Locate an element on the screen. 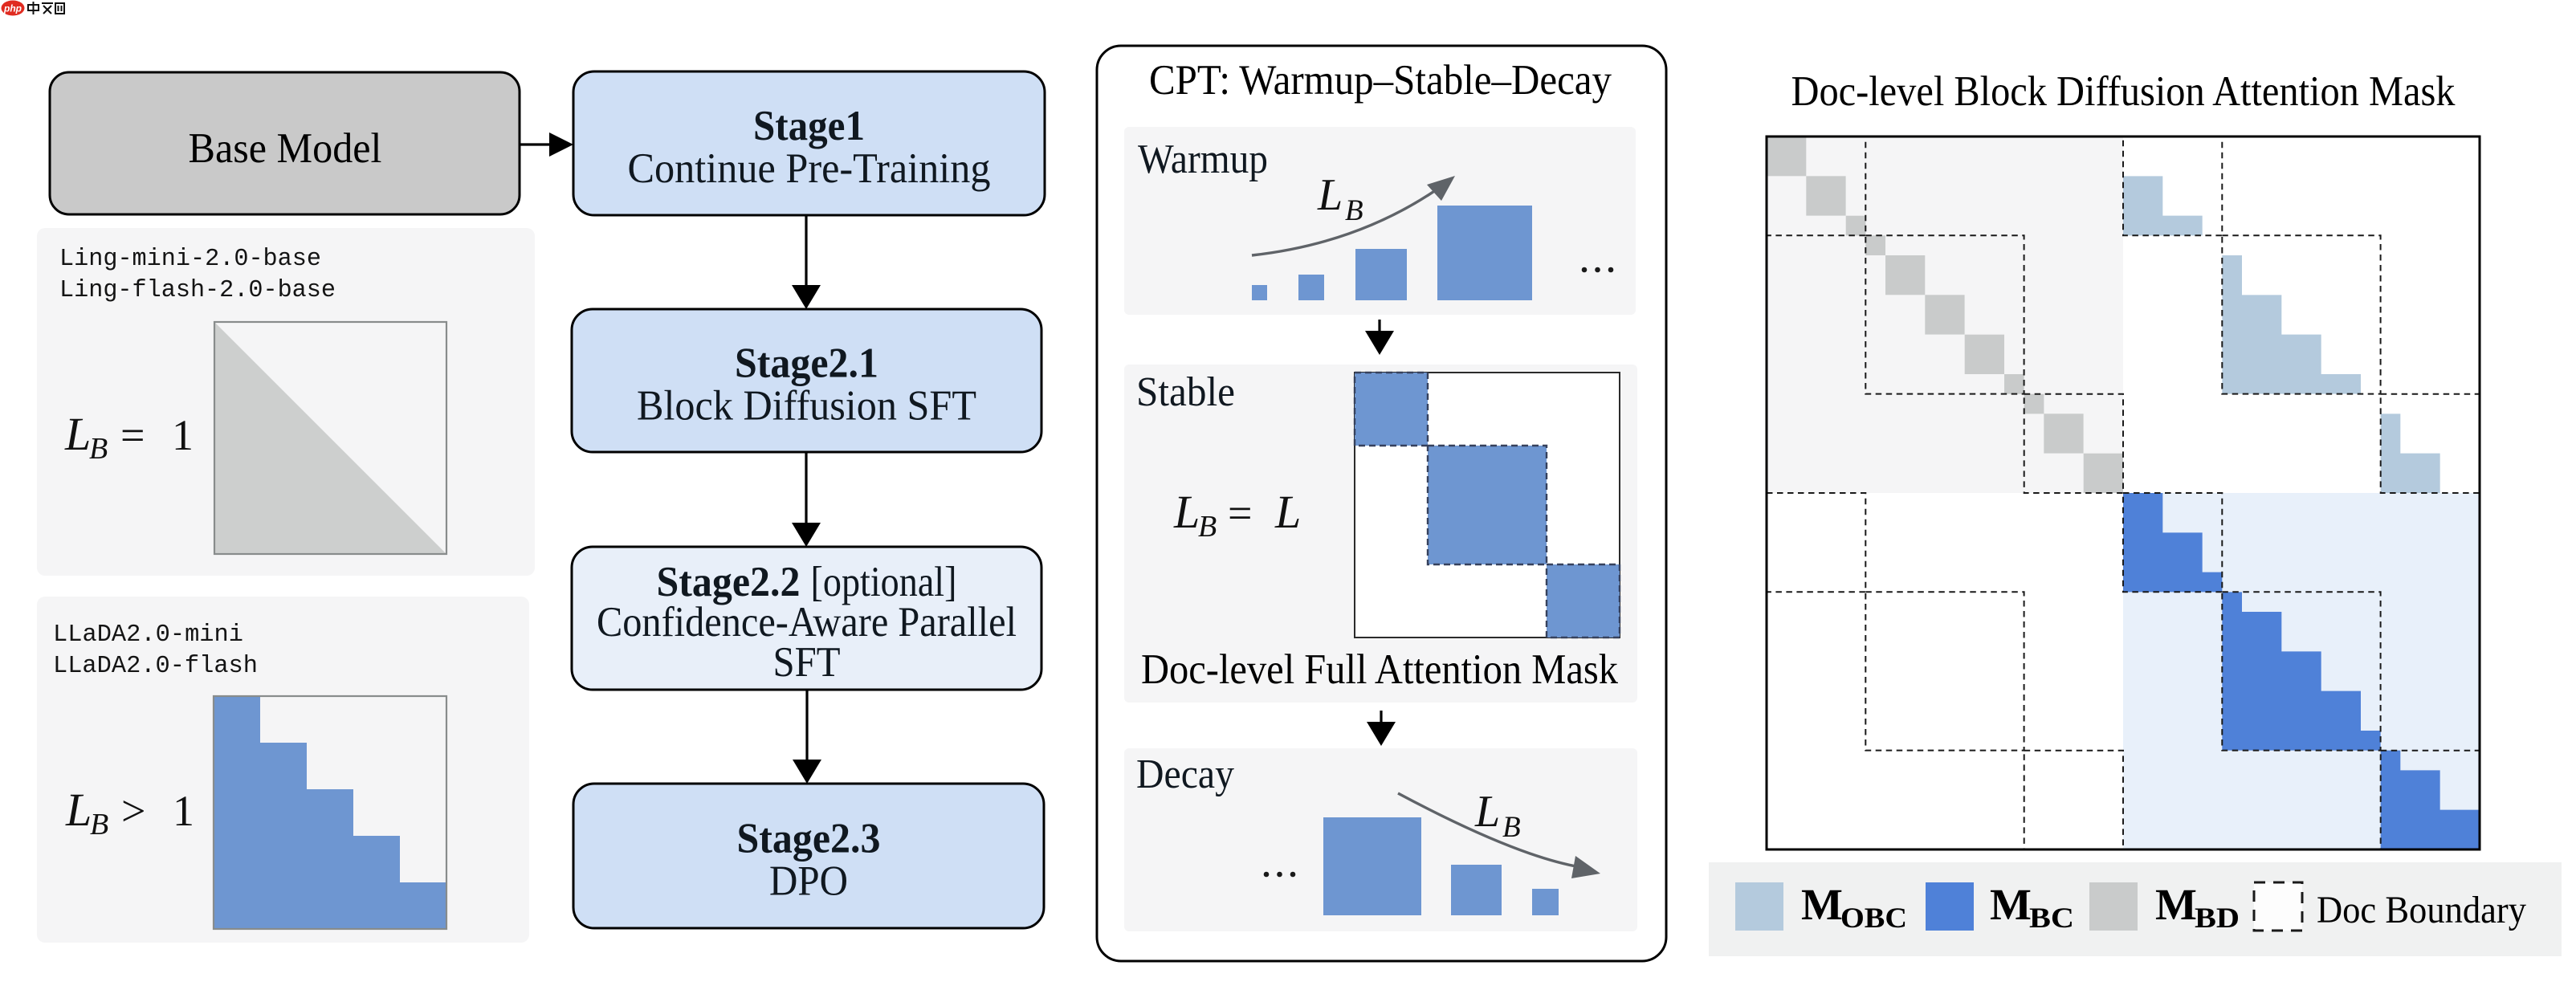 This screenshot has width=2576, height=998. svg-text: Stage1 is located at coordinates (809, 126).